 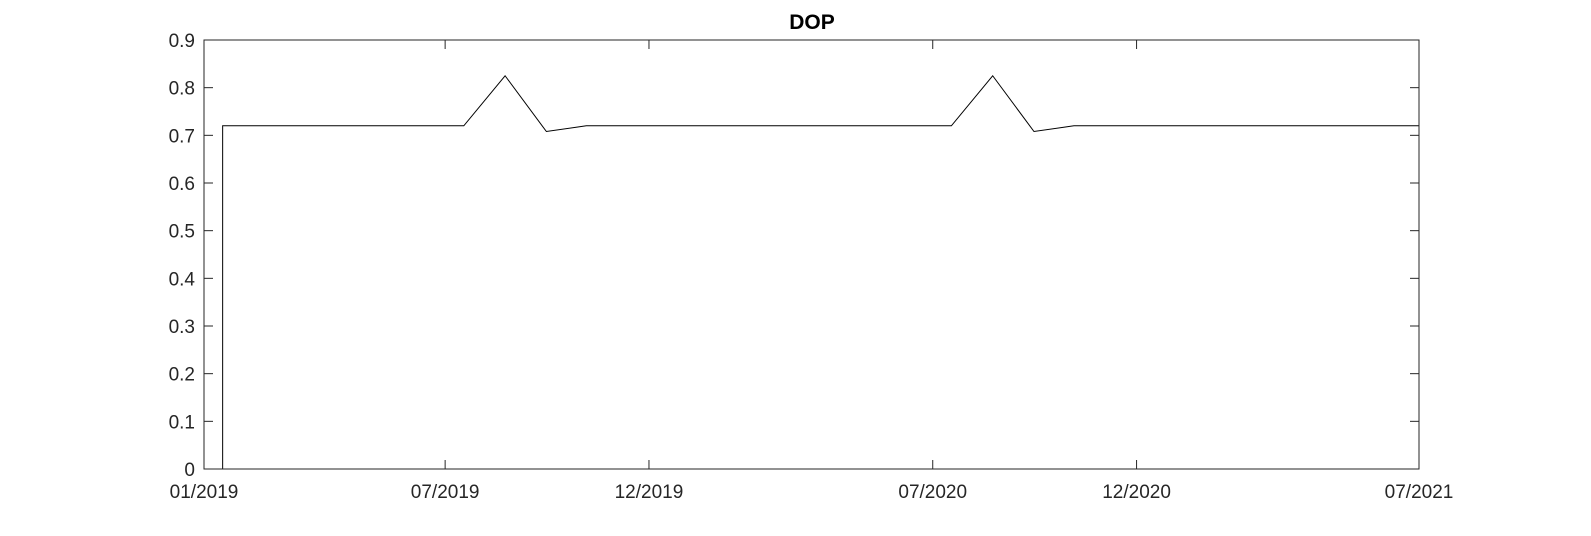 What do you see at coordinates (445, 492) in the screenshot?
I see `x-tick-label: 07/2019` at bounding box center [445, 492].